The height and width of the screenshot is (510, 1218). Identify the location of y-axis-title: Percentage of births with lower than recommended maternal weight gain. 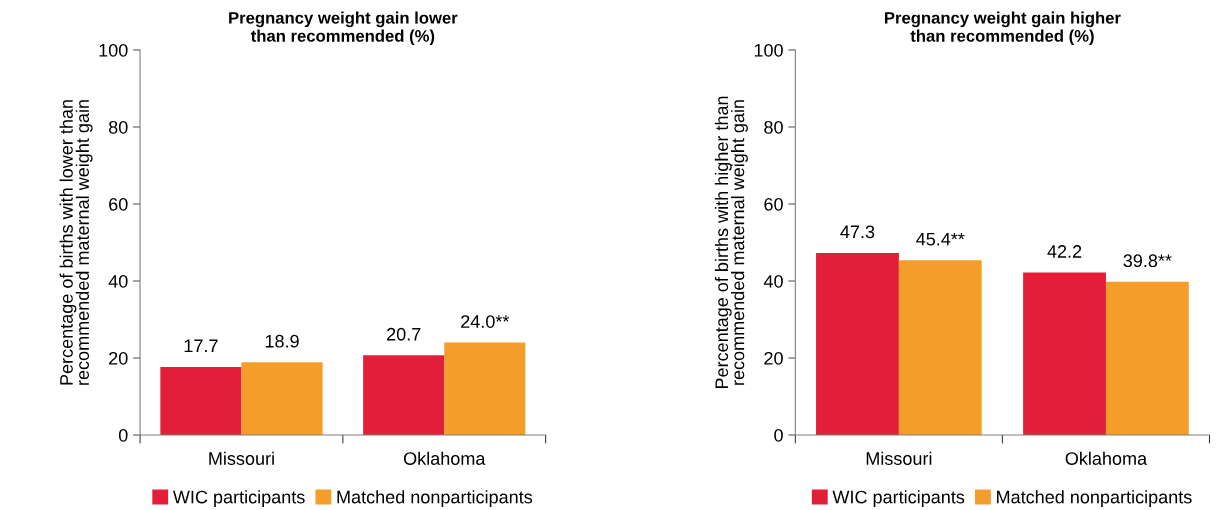
(76, 242).